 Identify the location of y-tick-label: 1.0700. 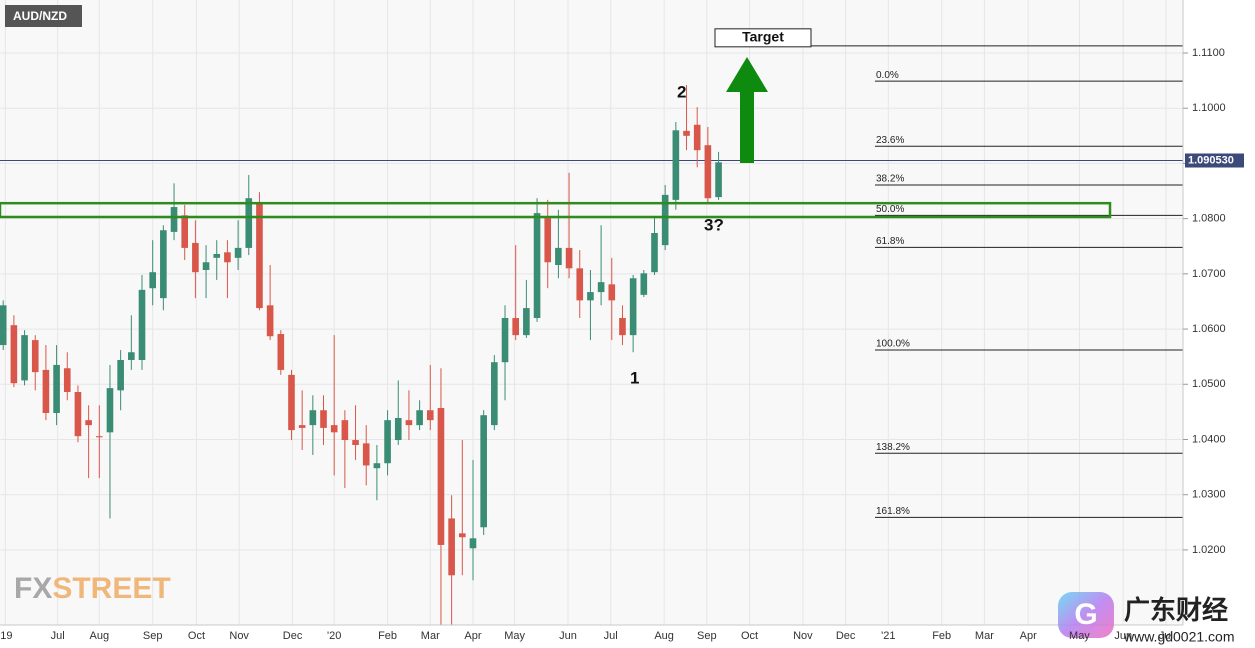
(1209, 274).